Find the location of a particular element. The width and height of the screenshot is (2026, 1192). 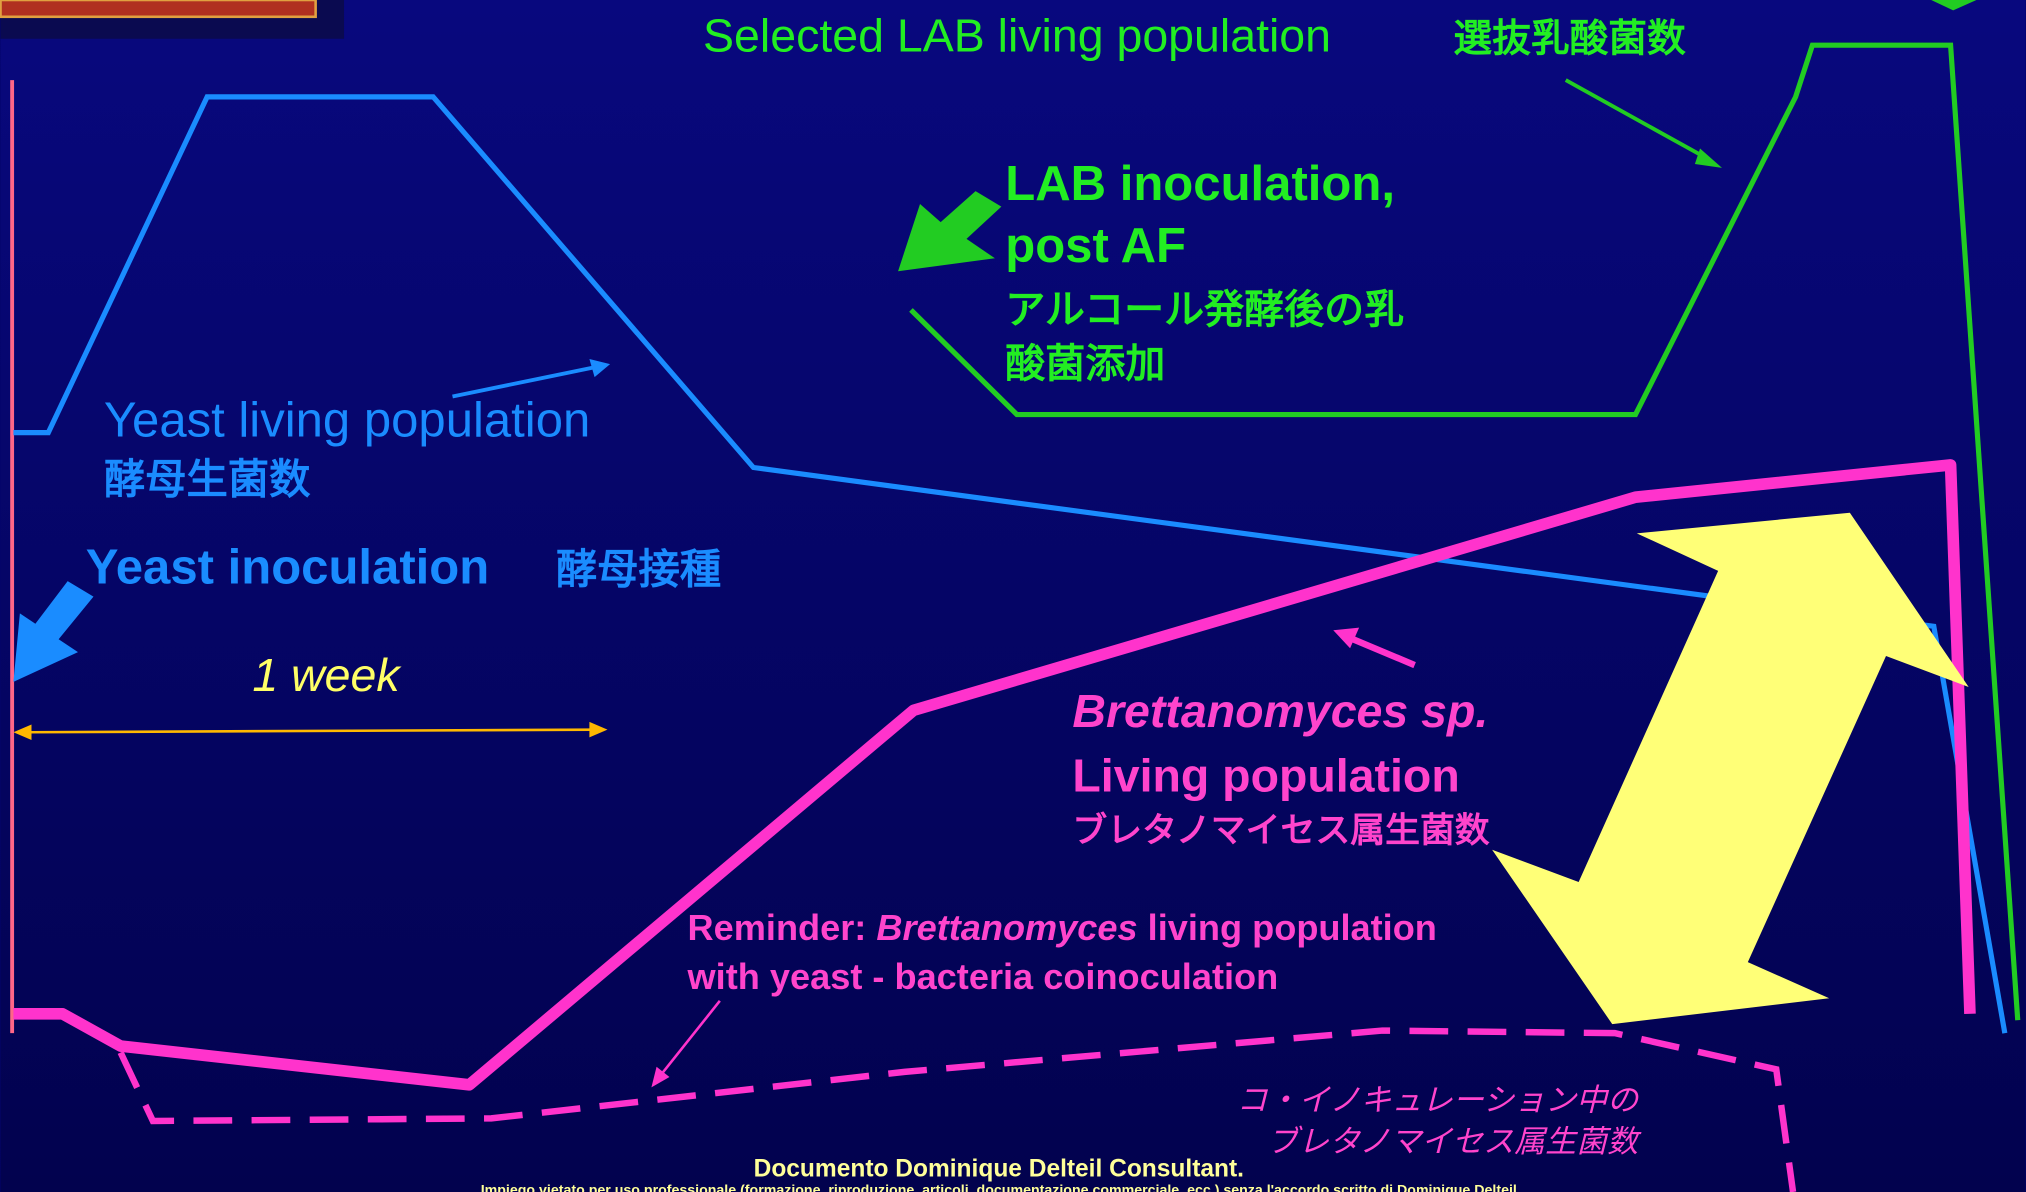

duration-label: 1 week is located at coordinates (327, 675).